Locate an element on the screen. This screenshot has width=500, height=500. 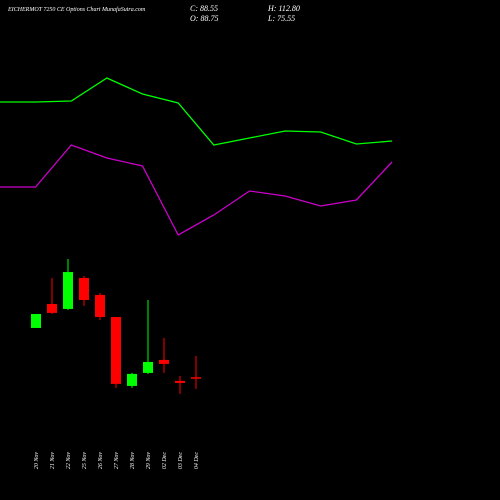
x-tick-label: 04 Dec is located at coordinates (196, 460).